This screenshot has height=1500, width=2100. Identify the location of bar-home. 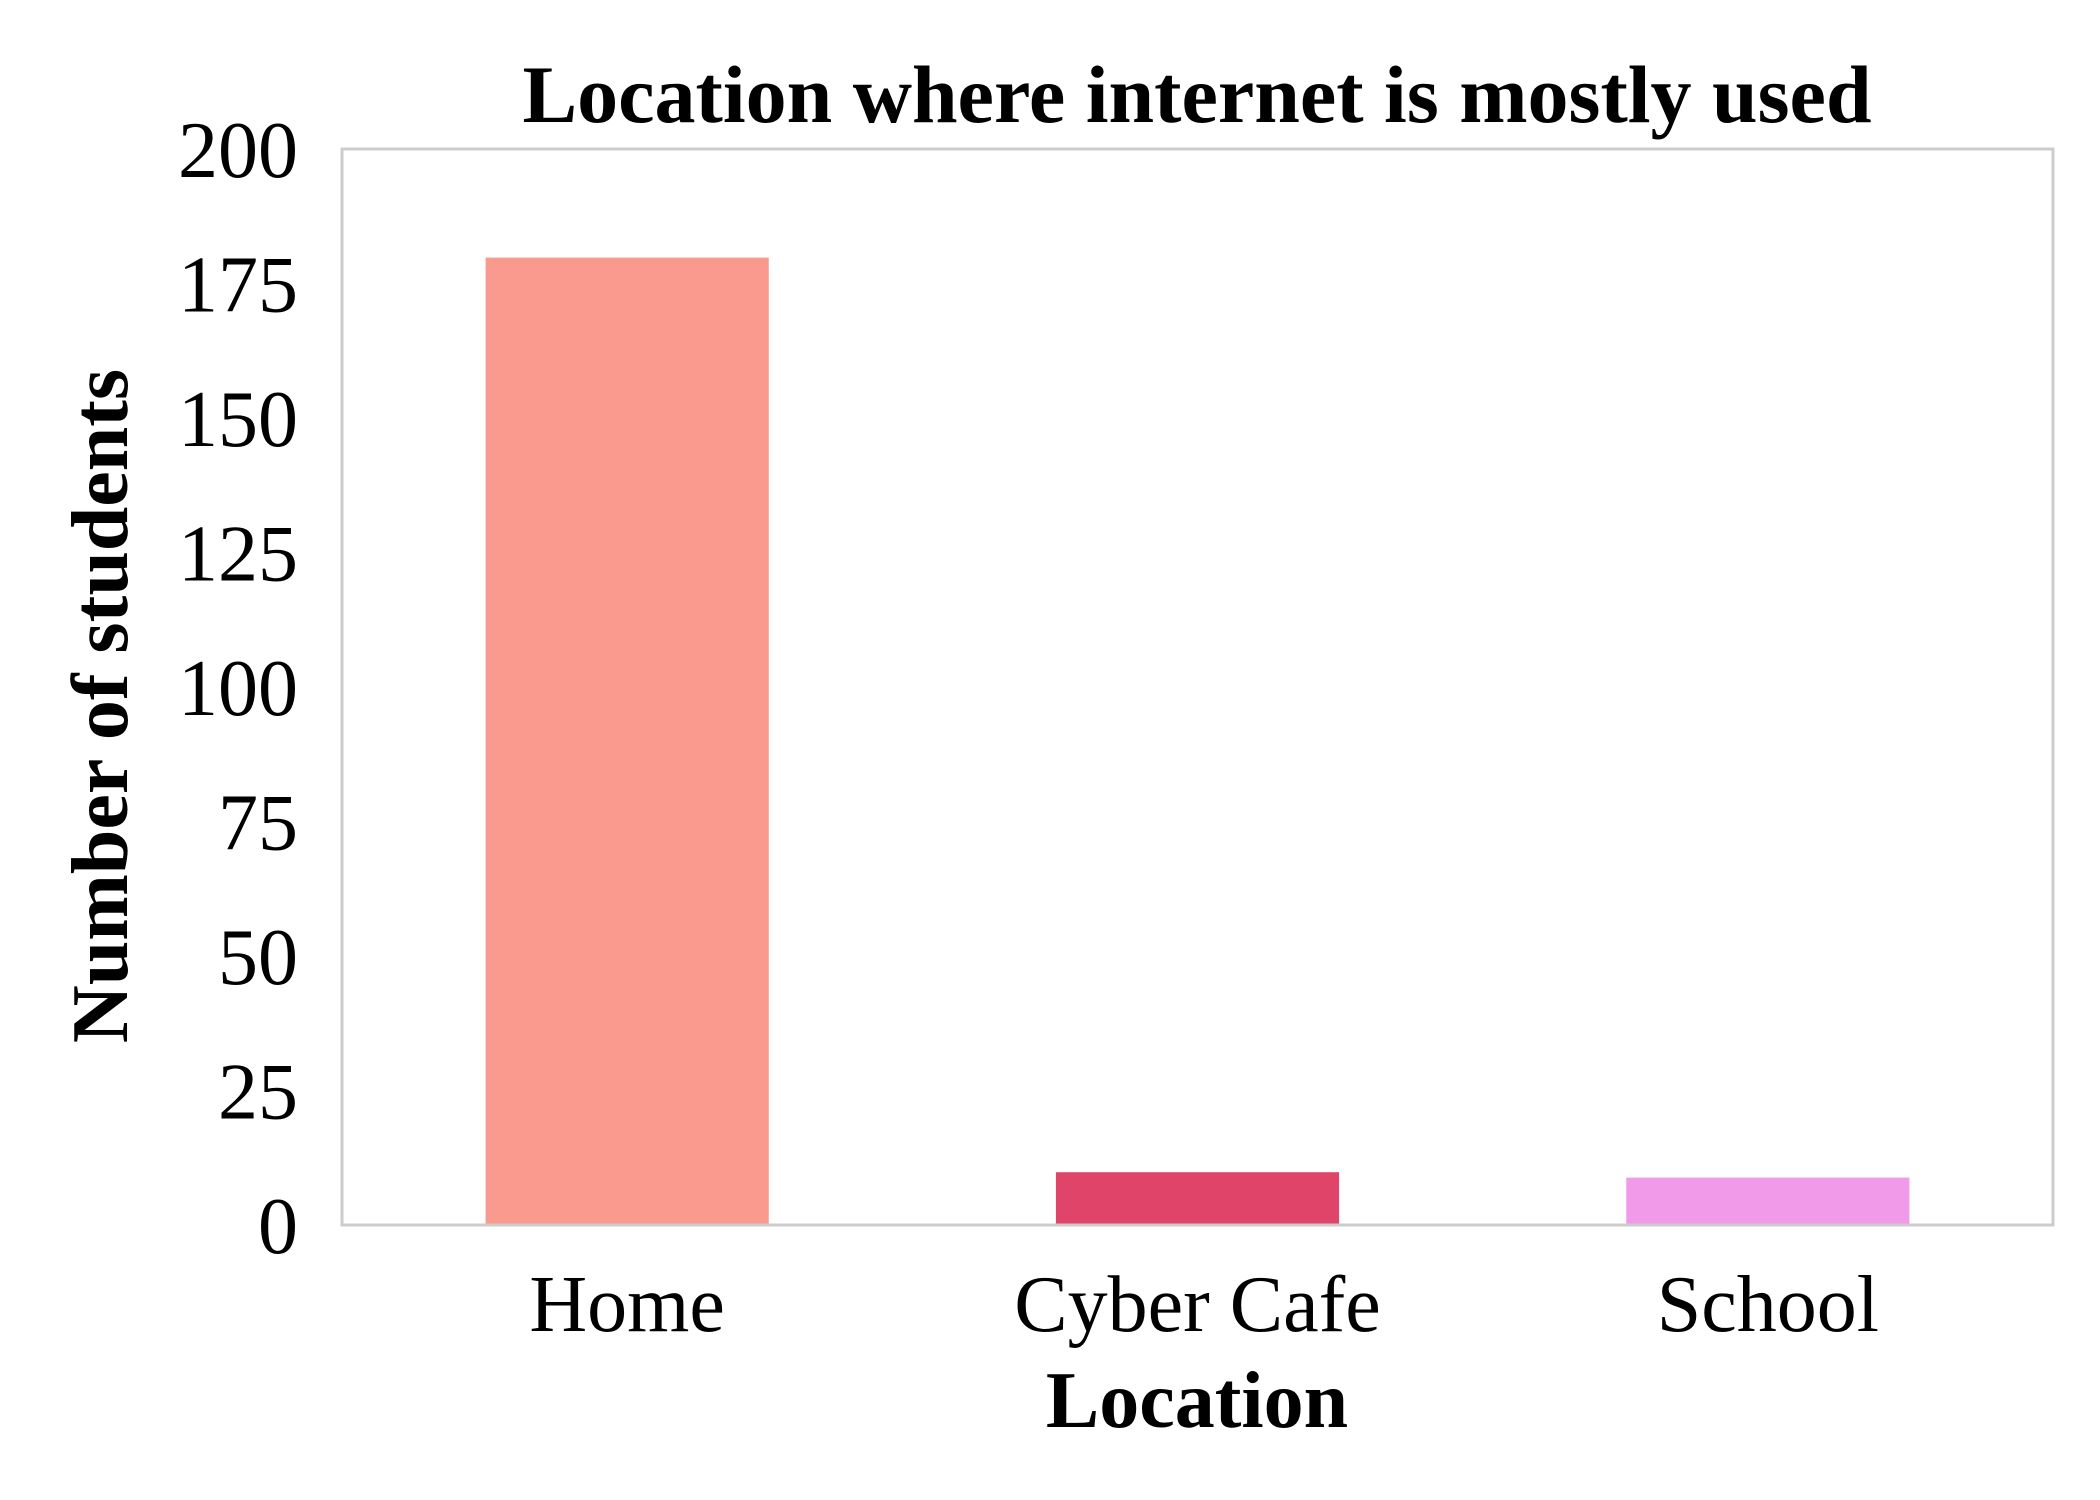
(627, 741).